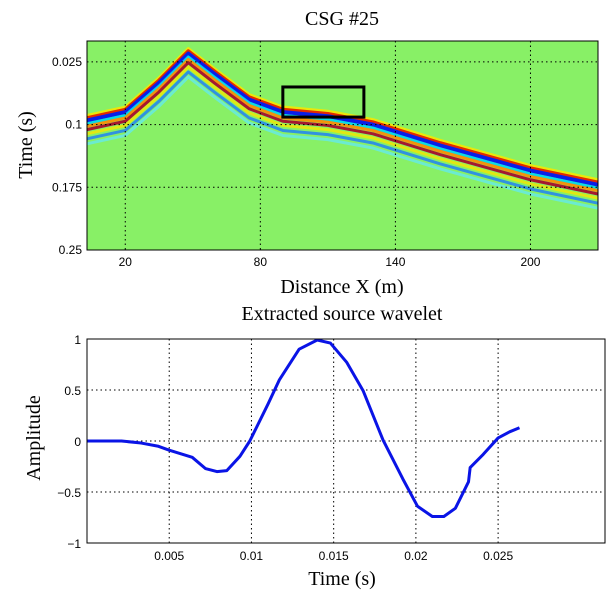  I want to click on y-tick-label: 0, so click(77, 442).